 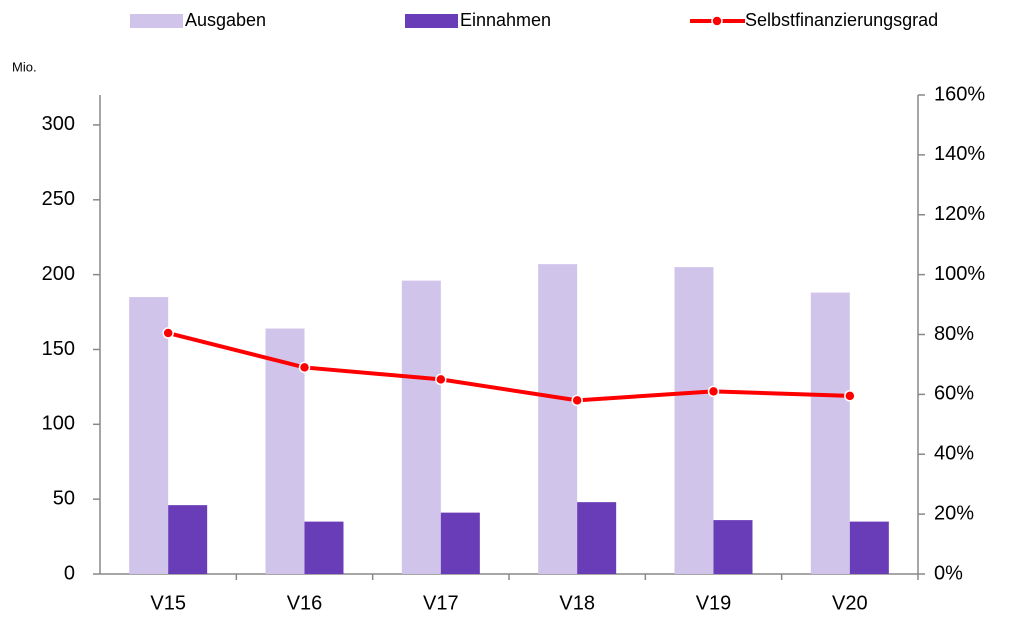 I want to click on y2-tick-label: 60%, so click(x=954, y=394).